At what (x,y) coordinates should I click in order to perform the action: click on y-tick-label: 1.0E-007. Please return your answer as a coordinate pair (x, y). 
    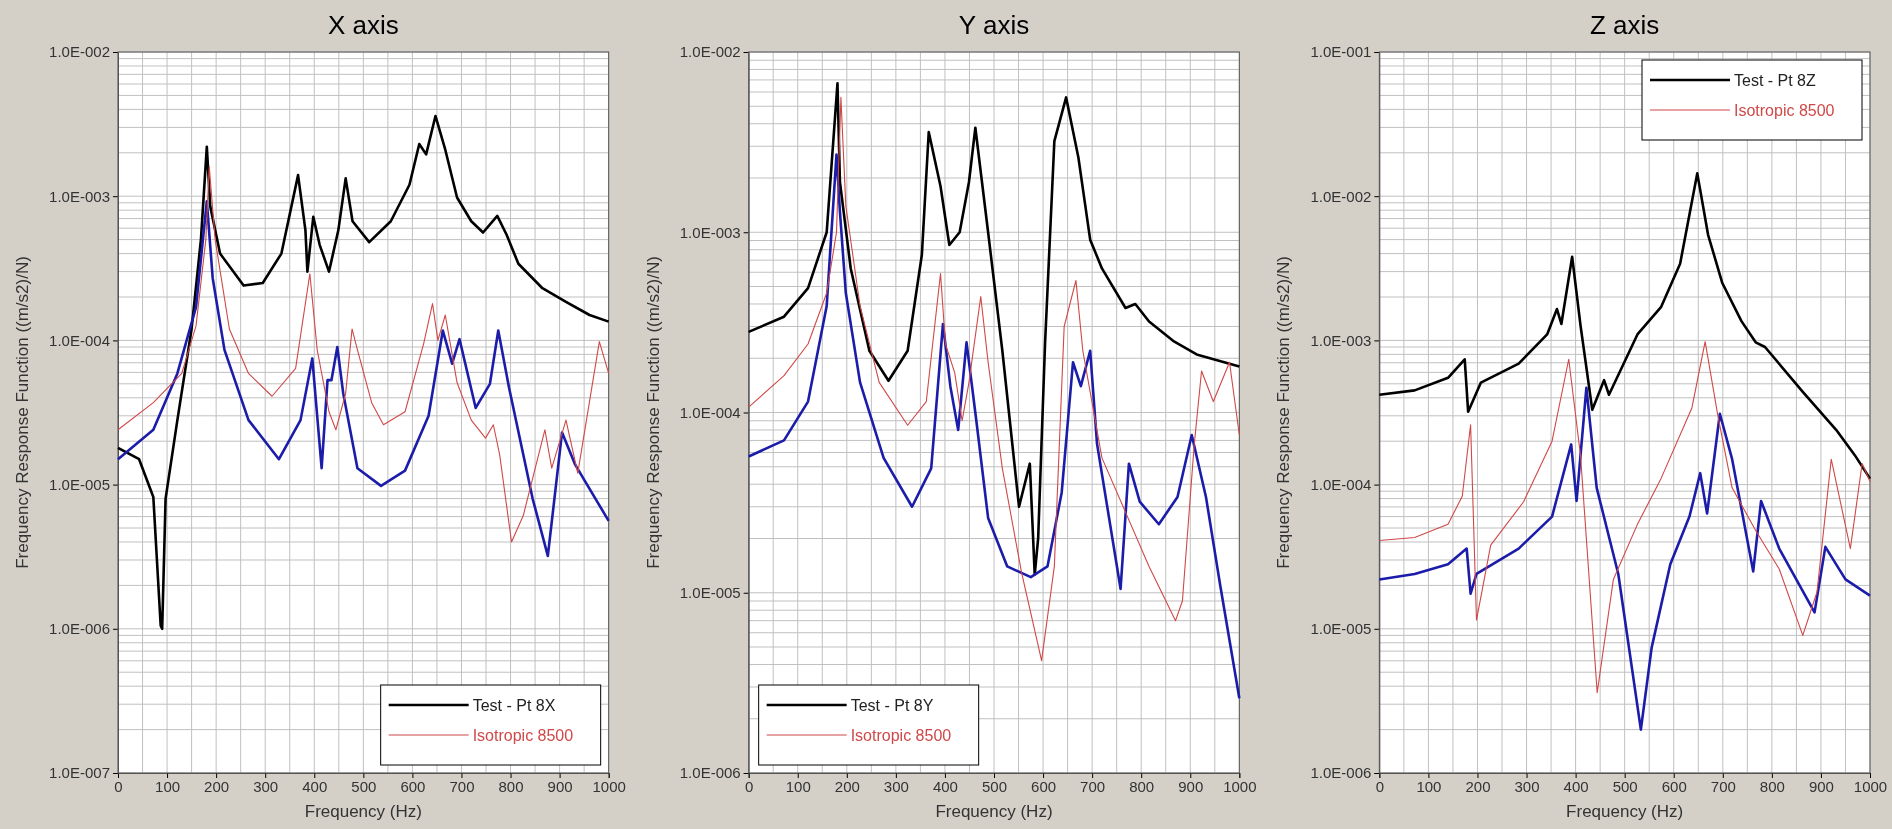
    Looking at the image, I should click on (79, 773).